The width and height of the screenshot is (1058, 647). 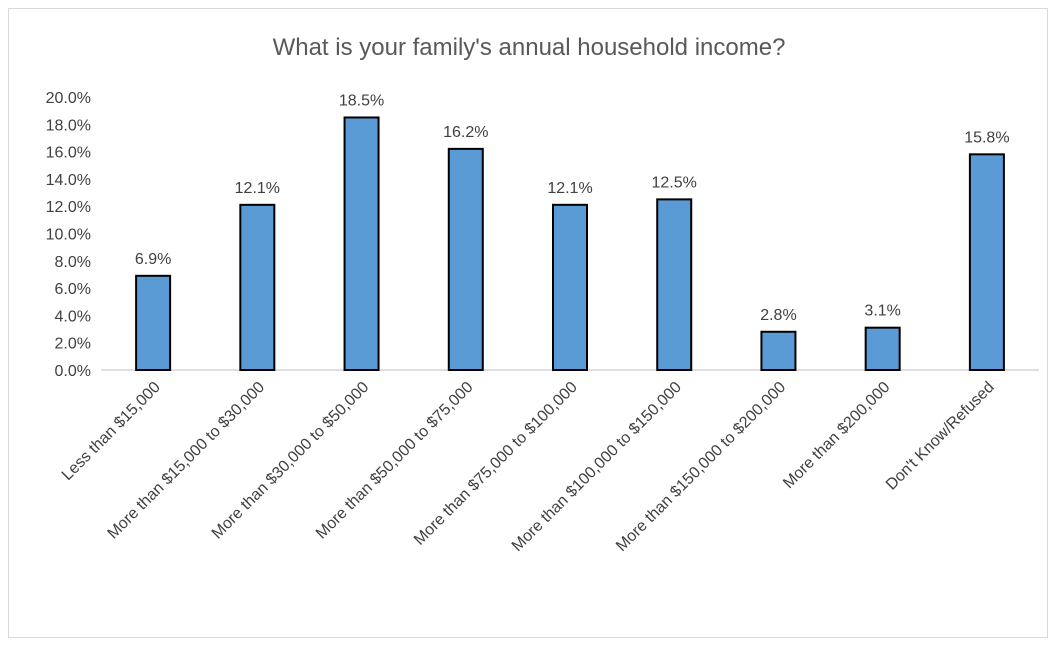 I want to click on data-label: 2.8%, so click(x=778, y=315).